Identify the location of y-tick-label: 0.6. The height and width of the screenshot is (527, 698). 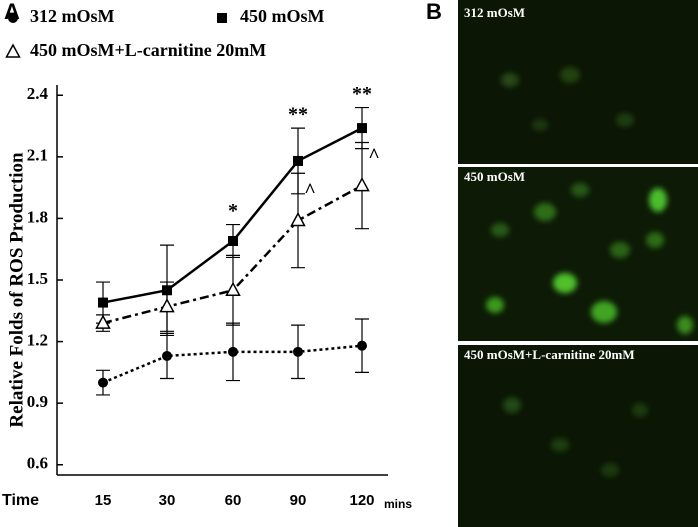
(37, 463).